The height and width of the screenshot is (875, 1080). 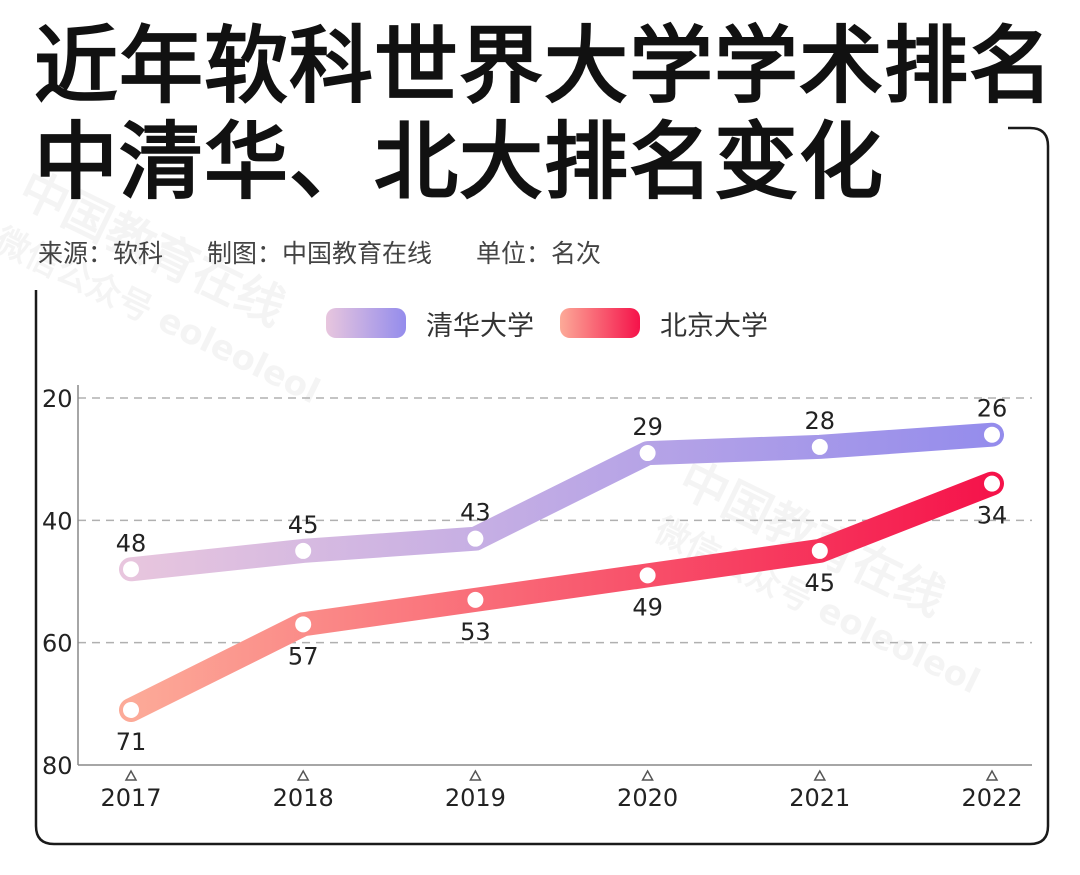 What do you see at coordinates (57, 521) in the screenshot?
I see `y-tick-label-40: 40` at bounding box center [57, 521].